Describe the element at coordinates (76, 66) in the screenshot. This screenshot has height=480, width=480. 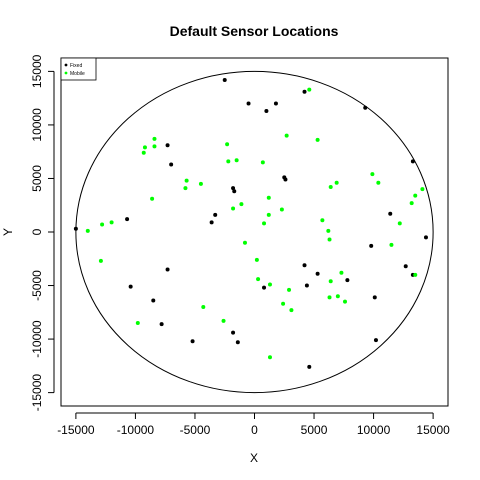
I see `legend-label-fixed: Fixed` at that location.